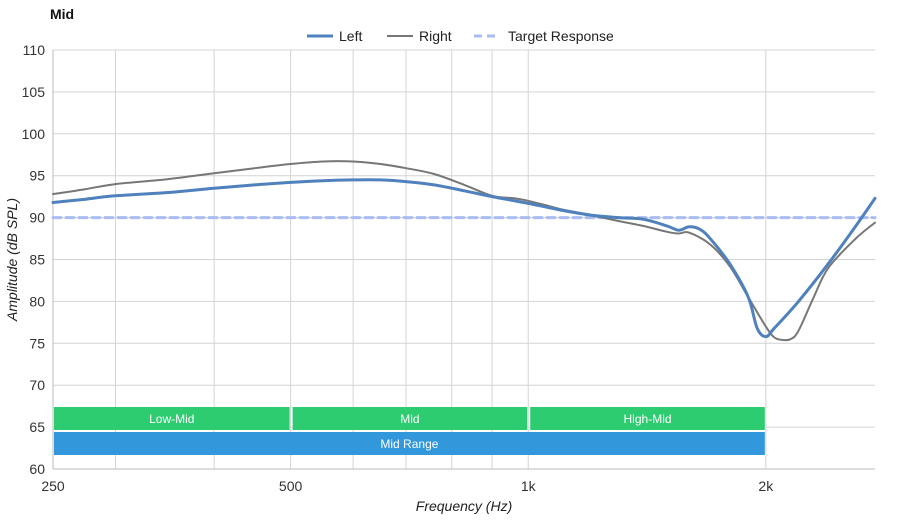 This screenshot has width=900, height=520. Describe the element at coordinates (37, 343) in the screenshot. I see `y-tick-label: 75` at that location.